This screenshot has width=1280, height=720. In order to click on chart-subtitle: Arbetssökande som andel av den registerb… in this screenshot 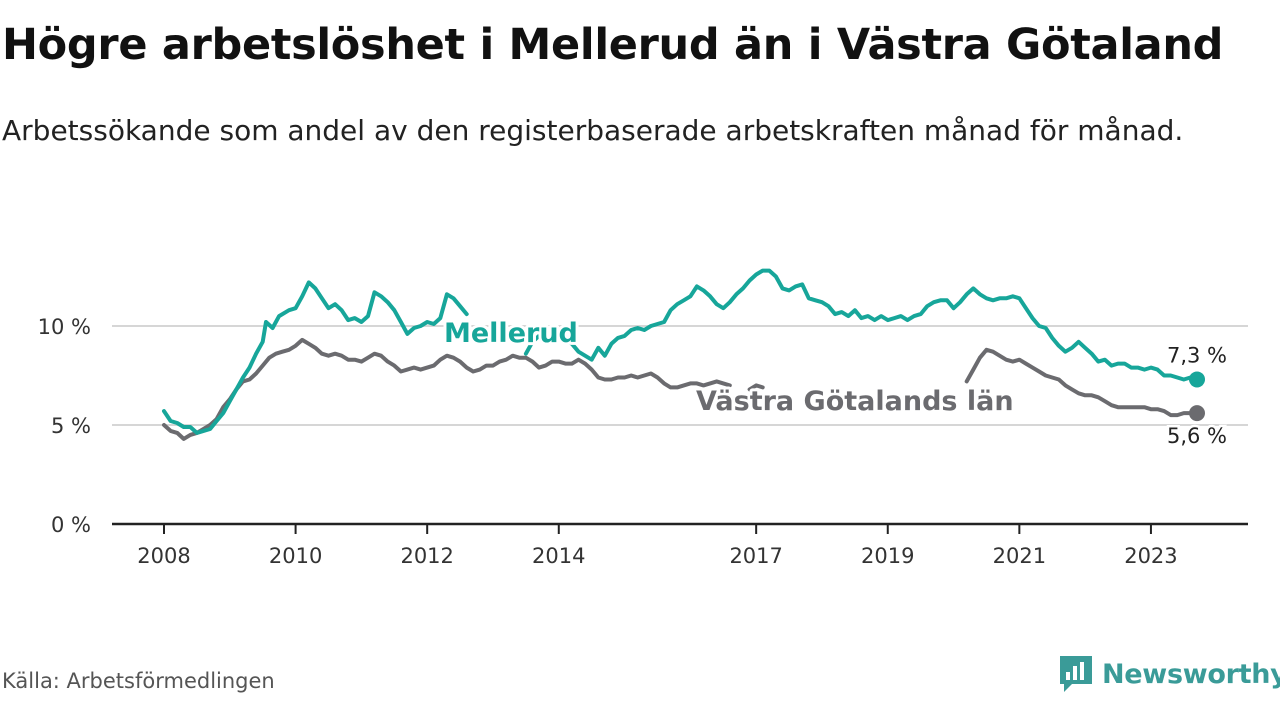, I will do `click(593, 130)`.